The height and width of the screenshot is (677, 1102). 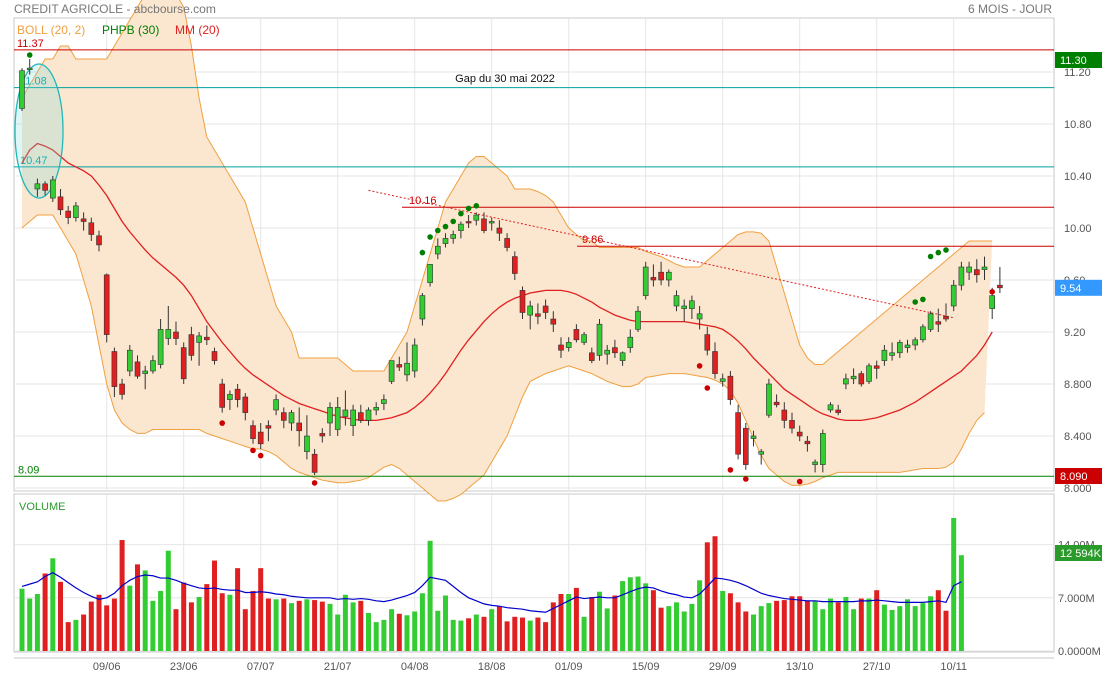 What do you see at coordinates (42, 507) in the screenshot?
I see `volume-label: VOLUME` at bounding box center [42, 507].